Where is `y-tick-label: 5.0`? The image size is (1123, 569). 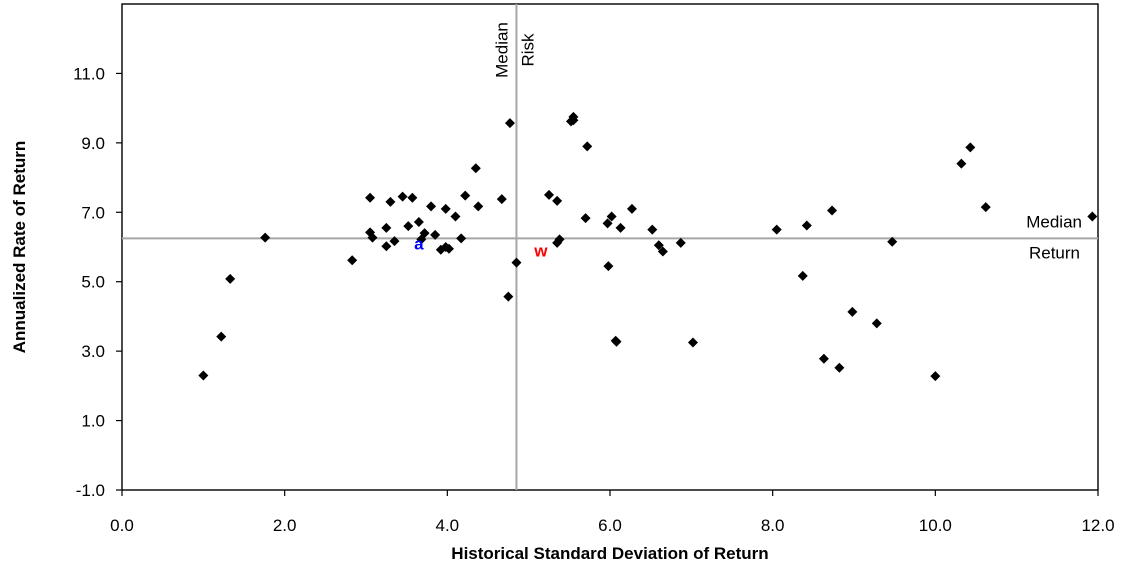 y-tick-label: 5.0 is located at coordinates (93, 282).